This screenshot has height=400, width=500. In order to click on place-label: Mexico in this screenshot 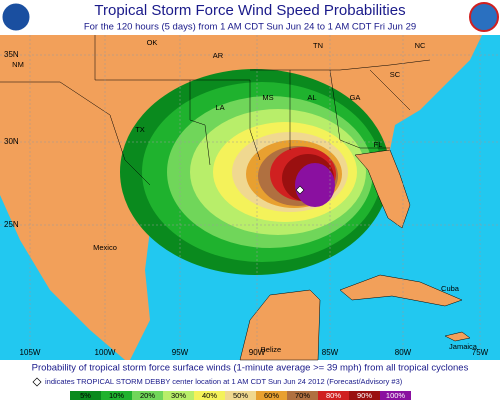, I will do `click(105, 247)`.